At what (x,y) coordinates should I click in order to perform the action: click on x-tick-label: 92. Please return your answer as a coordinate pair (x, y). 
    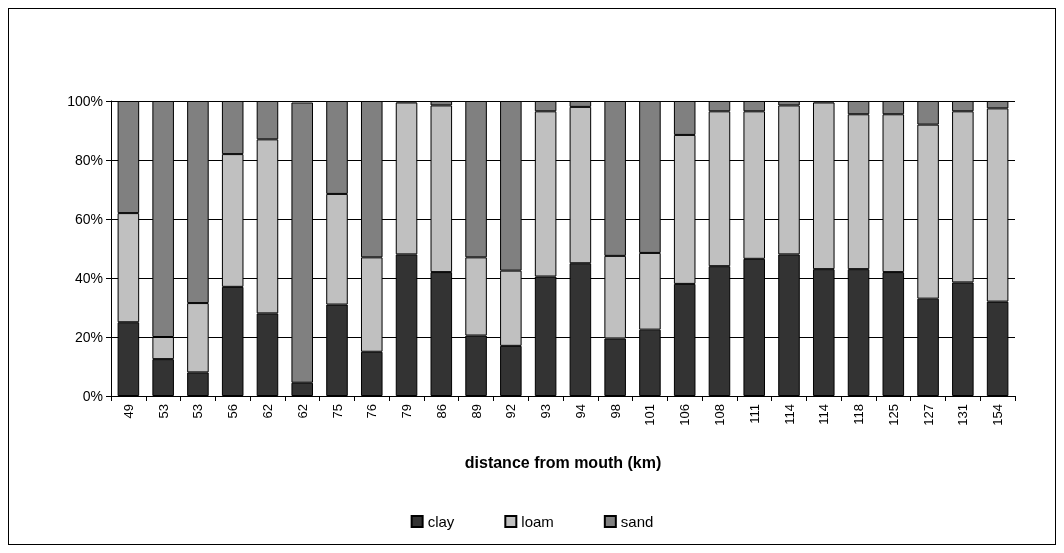
    Looking at the image, I should click on (511, 411).